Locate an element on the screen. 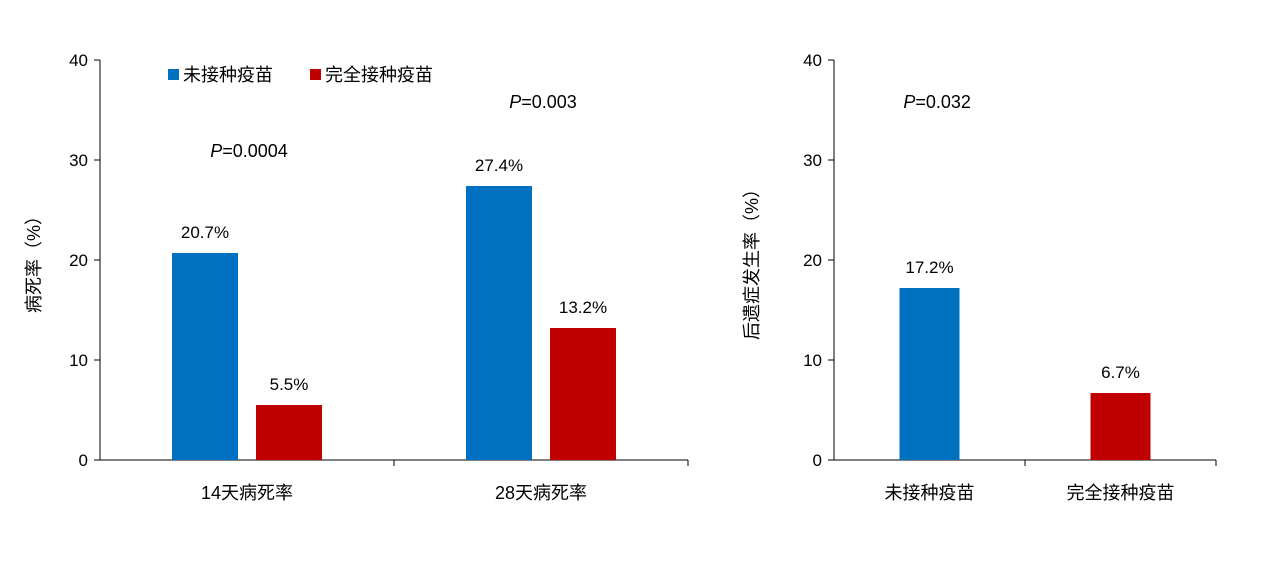 The height and width of the screenshot is (563, 1265). p-value-text: =0.032 is located at coordinates (943, 102).